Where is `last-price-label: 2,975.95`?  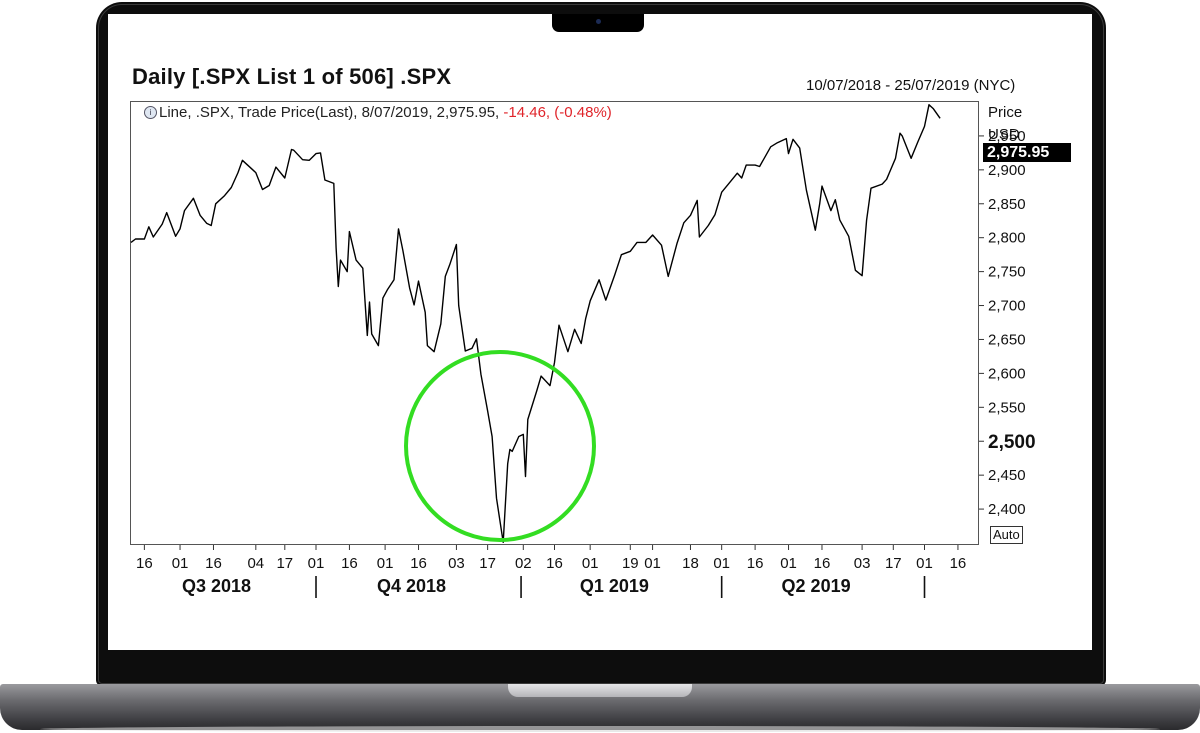 last-price-label: 2,975.95 is located at coordinates (1027, 152).